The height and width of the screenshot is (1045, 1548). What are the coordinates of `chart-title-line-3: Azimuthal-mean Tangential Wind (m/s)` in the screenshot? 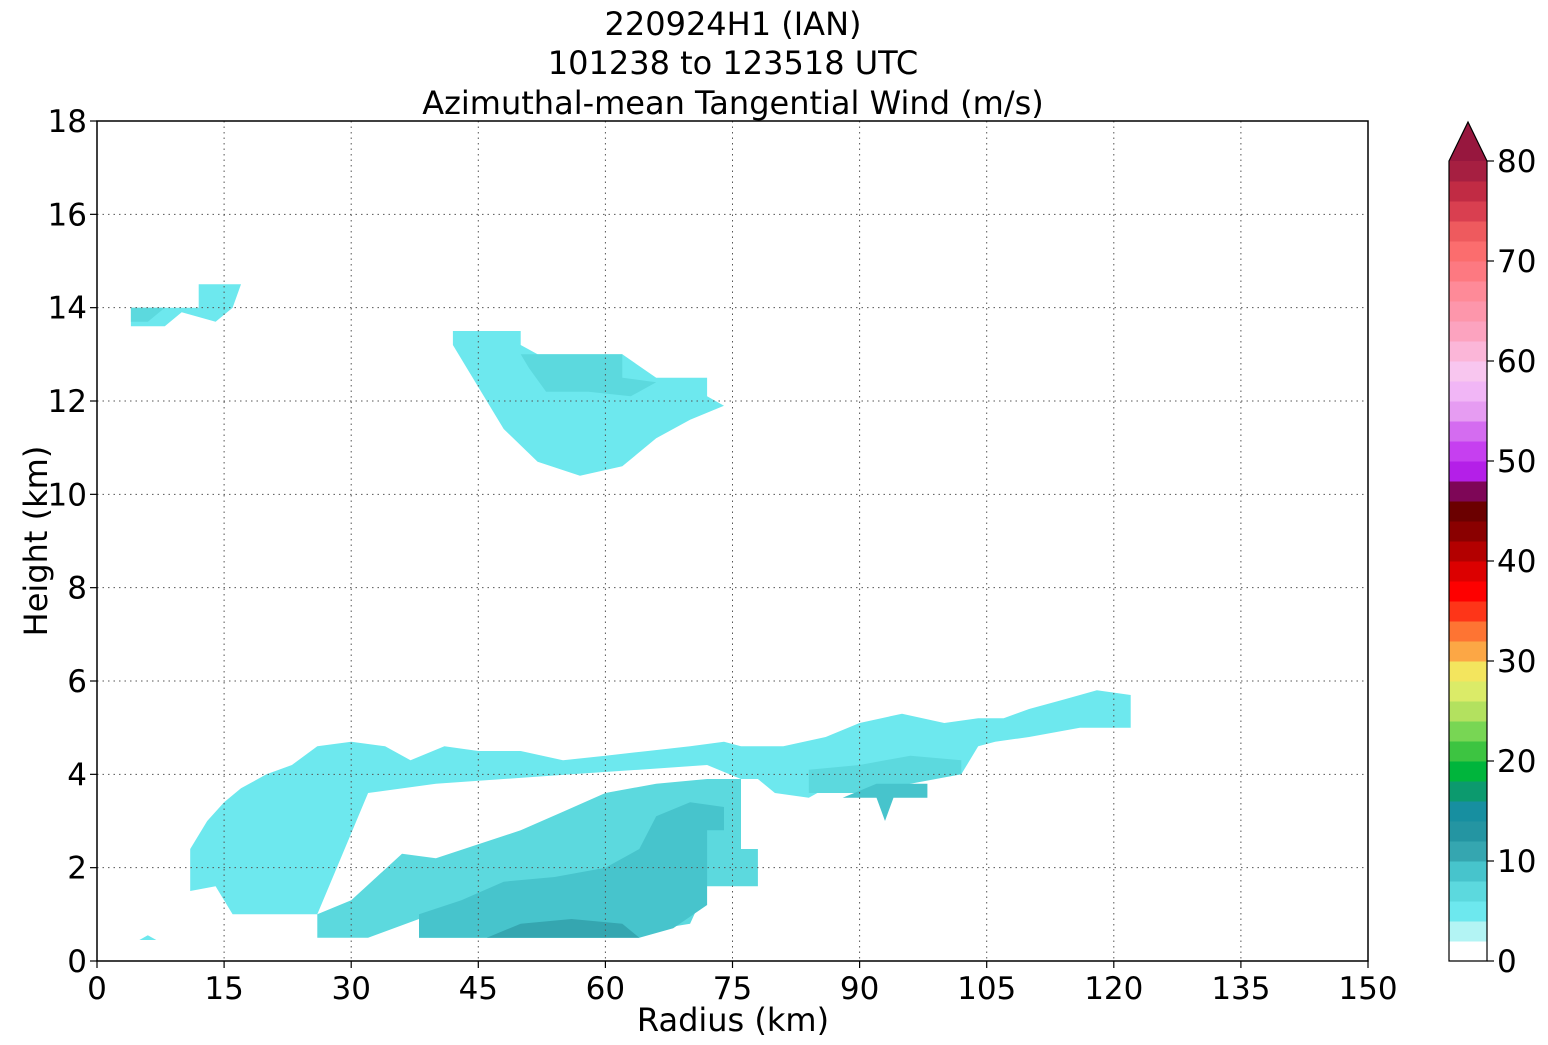 It's located at (733, 103).